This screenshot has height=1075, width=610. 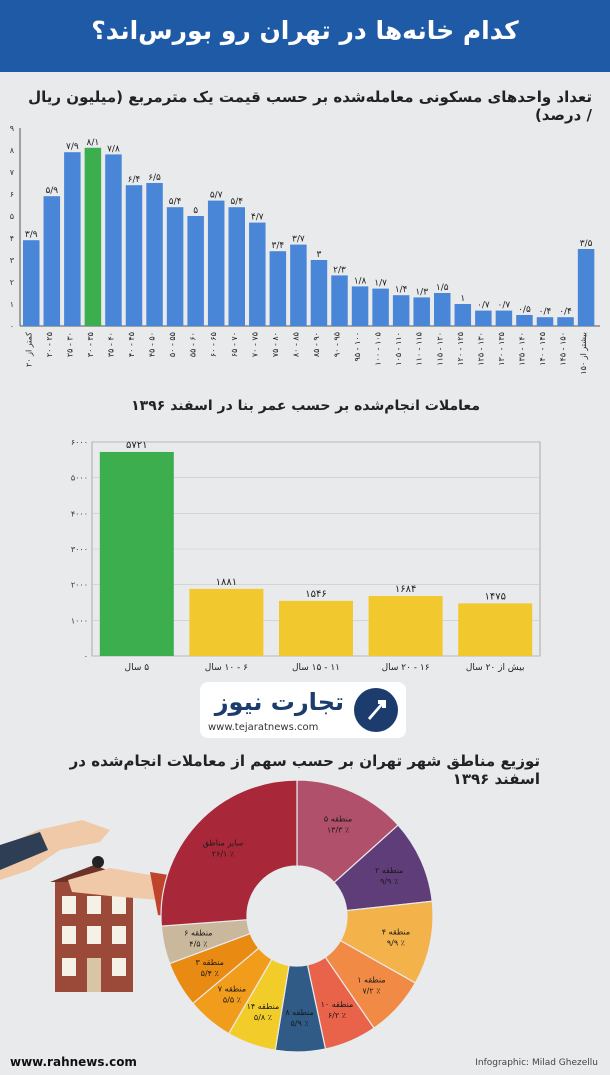 What do you see at coordinates (198, 933) in the screenshot?
I see `slice-name-label: منطقه ۶` at bounding box center [198, 933].